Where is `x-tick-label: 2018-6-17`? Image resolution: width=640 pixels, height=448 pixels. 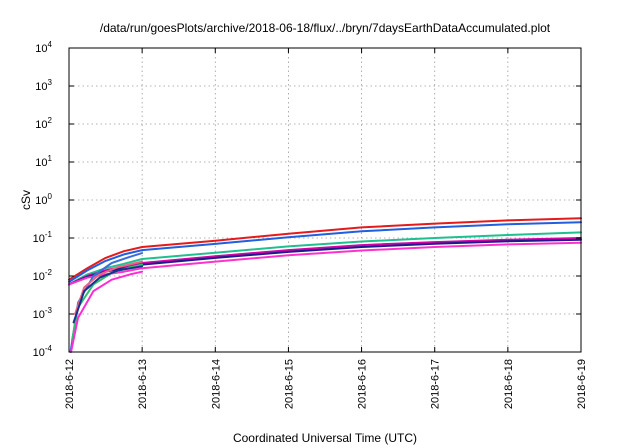
x-tick-label: 2018-6-17 is located at coordinates (436, 384).